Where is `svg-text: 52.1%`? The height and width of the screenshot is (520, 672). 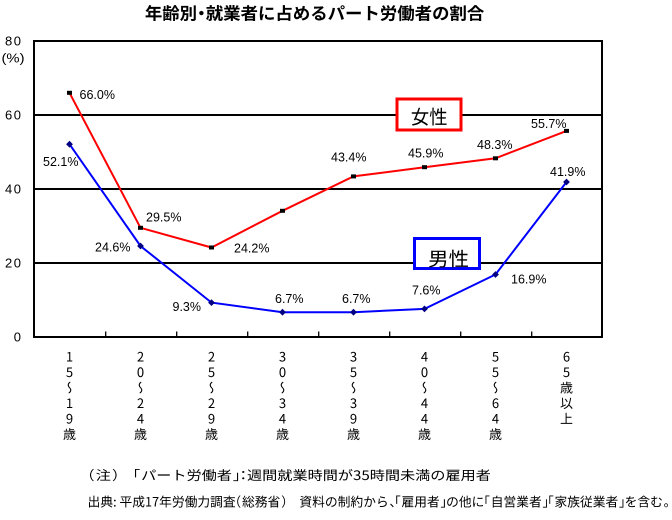 svg-text: 52.1% is located at coordinates (60, 162).